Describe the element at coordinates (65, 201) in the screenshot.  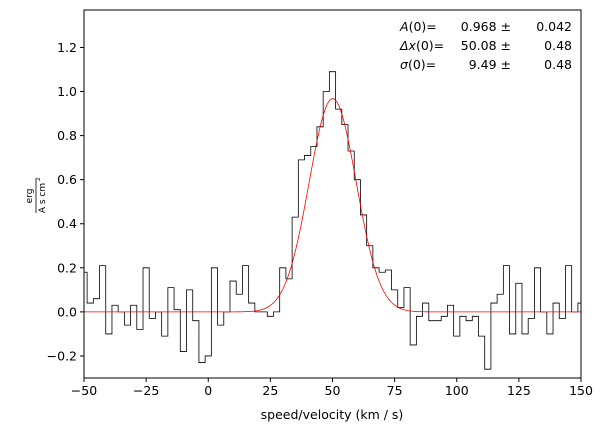
I see `y-axis: −0.2 0.0 0.2 0.4 0.6 0.8 1.0 1.2` at that location.